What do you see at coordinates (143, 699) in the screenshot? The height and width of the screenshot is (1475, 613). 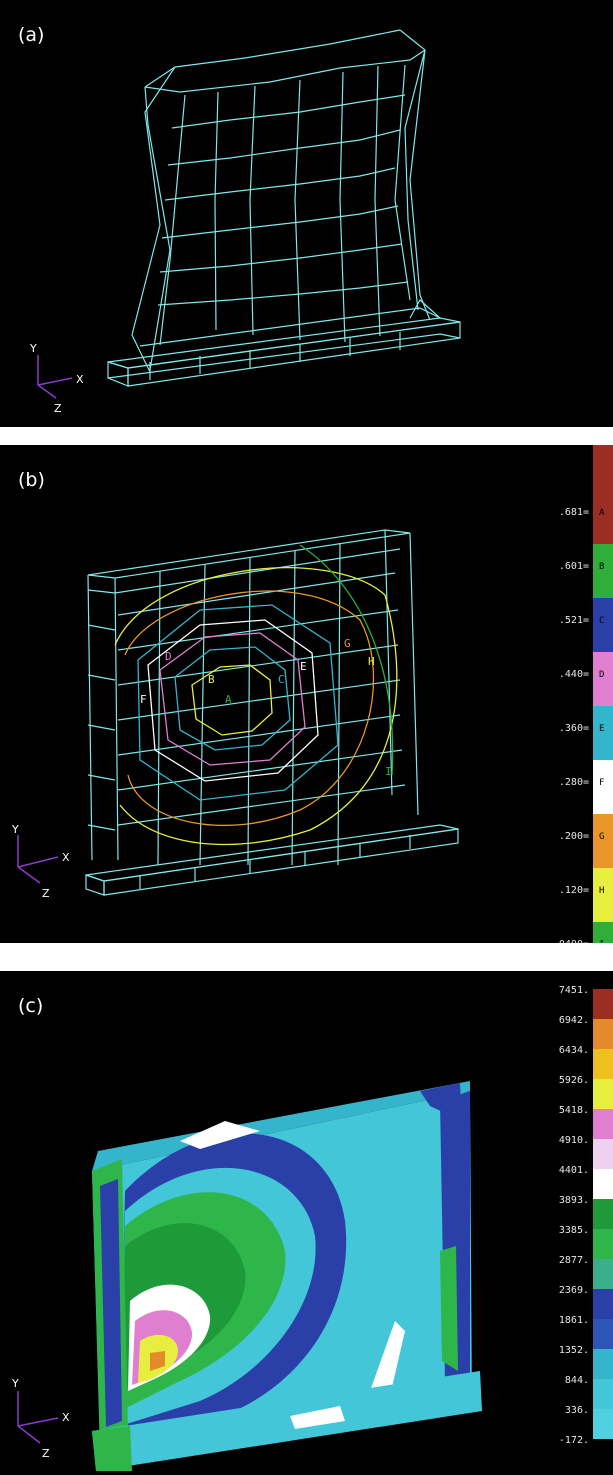 I see `contour-label-f: F` at bounding box center [143, 699].